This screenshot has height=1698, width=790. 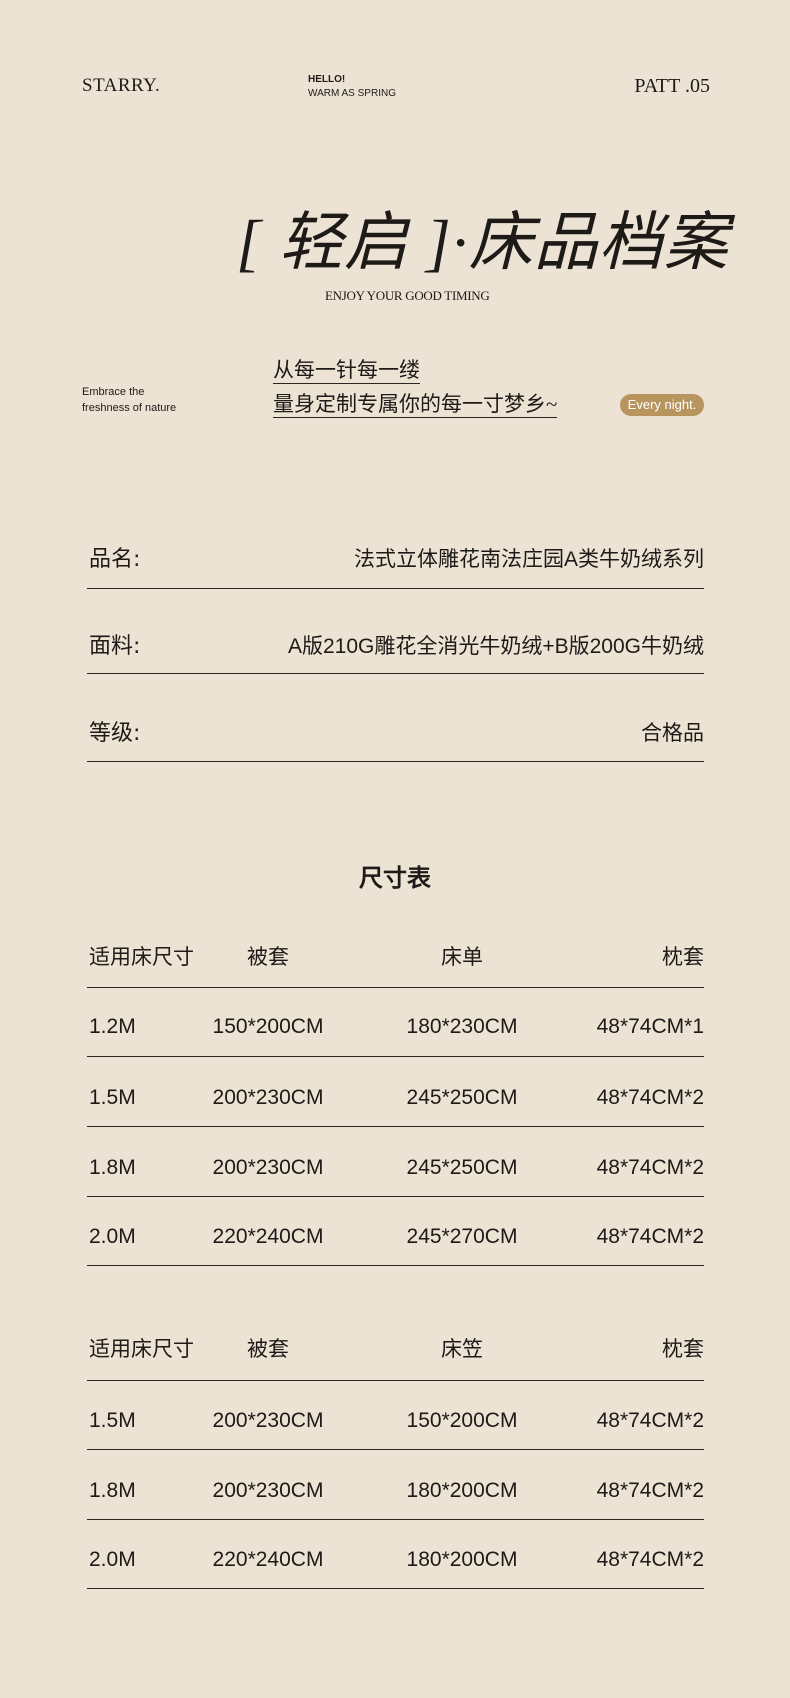 I want to click on table-row: 1.8M 200*230CM 245*250CM 48*74CM*2, so click(x=395, y=1168).